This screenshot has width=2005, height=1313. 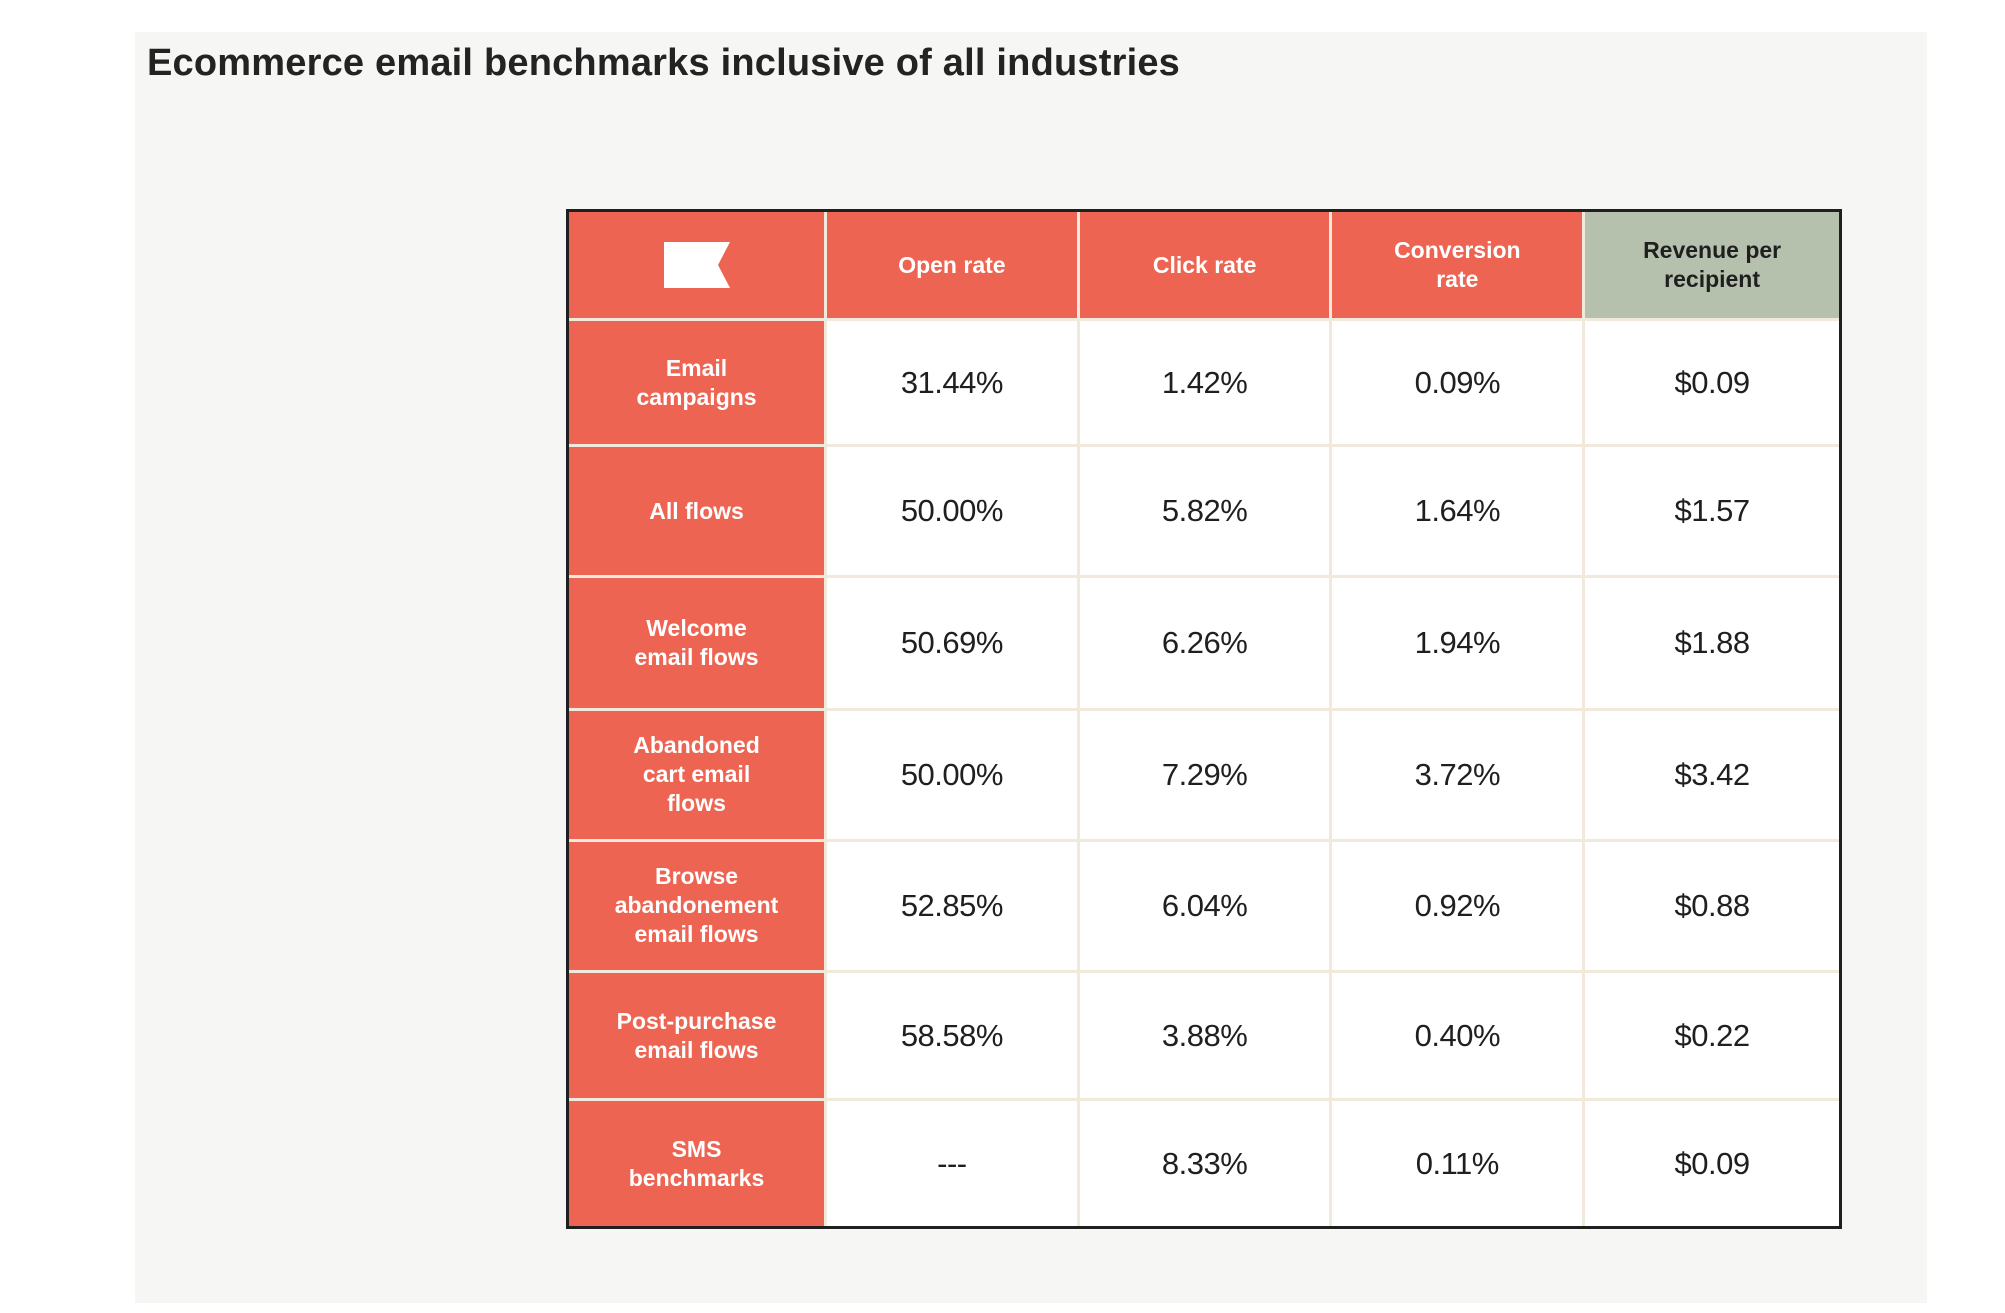 I want to click on table-cell: 6.04%, so click(x=1204, y=905).